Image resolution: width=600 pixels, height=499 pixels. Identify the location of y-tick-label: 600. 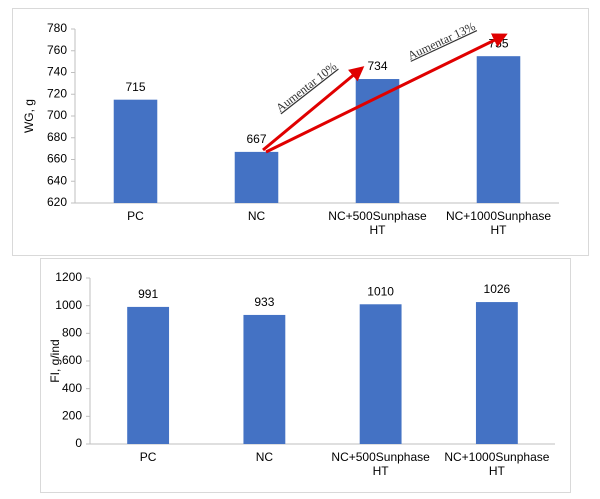
(72, 360).